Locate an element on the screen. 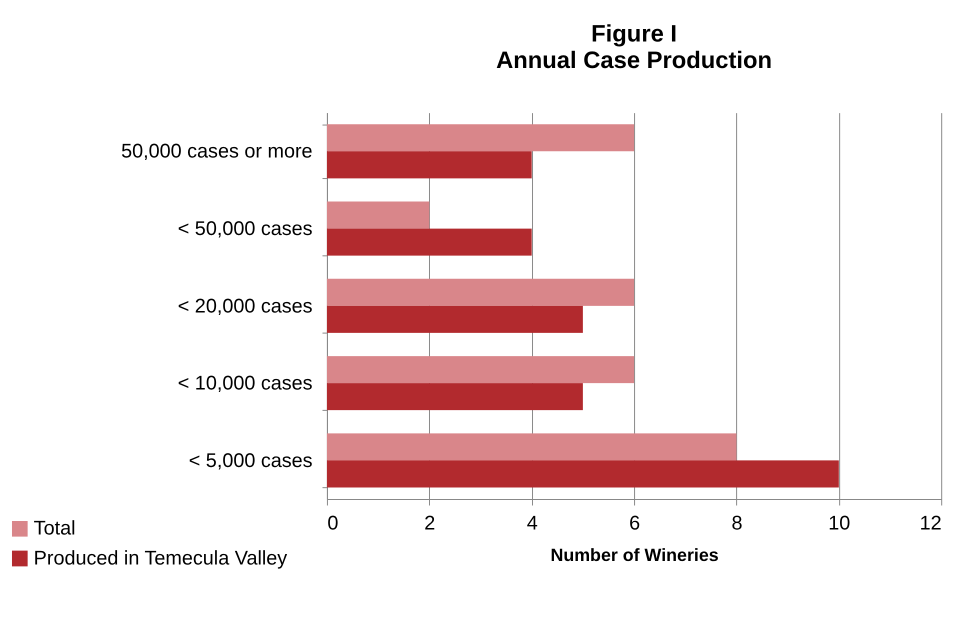 The height and width of the screenshot is (620, 962). x-tick-label: 10 is located at coordinates (839, 523).